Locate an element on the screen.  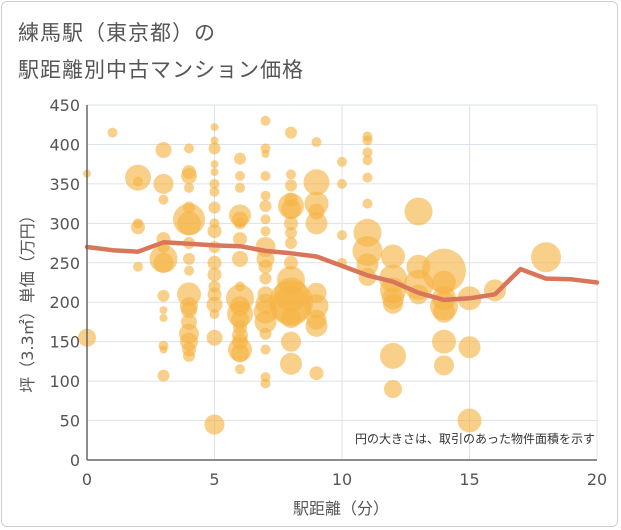
chart-title-line2: 駅距離別中古マンション価格 is located at coordinates (161, 70).